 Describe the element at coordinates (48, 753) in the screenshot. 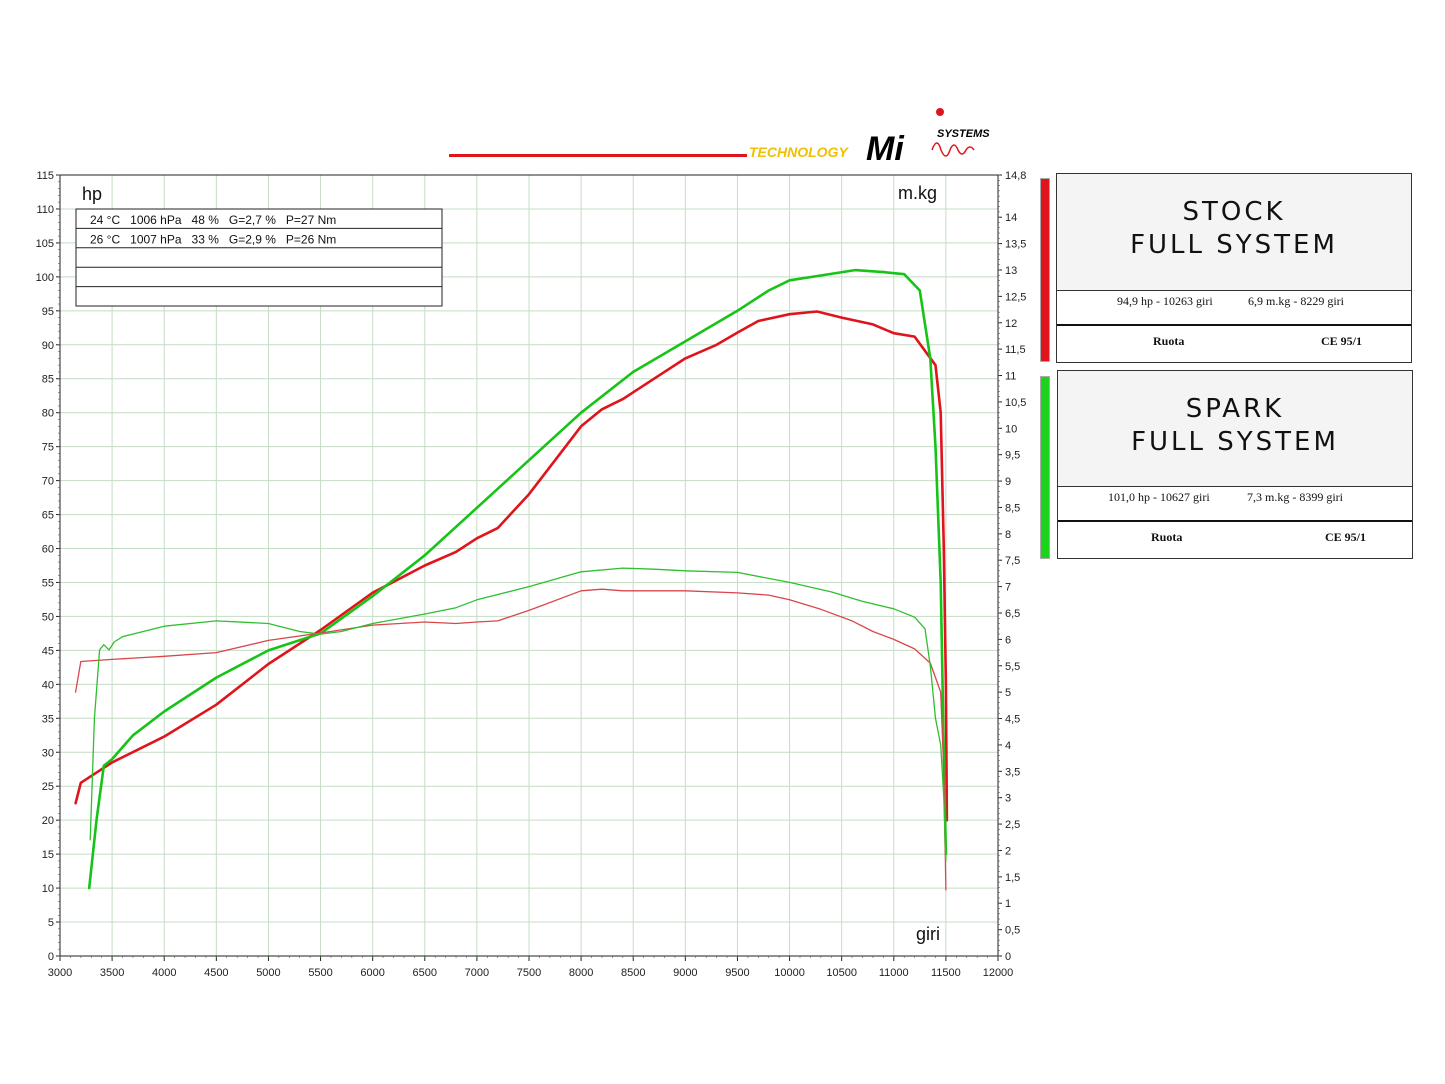

I see `y-left-tick-label: 30` at that location.